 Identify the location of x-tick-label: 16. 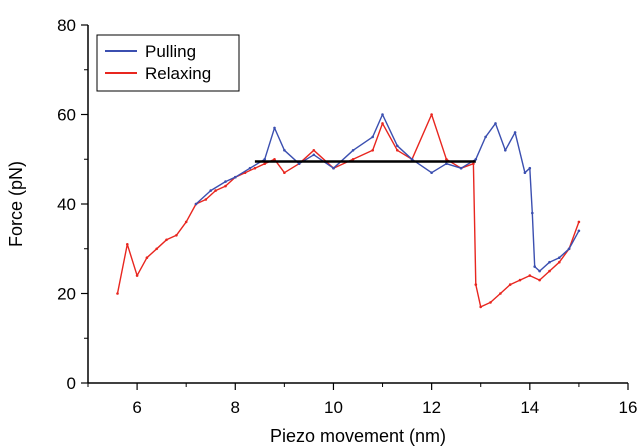
(628, 407).